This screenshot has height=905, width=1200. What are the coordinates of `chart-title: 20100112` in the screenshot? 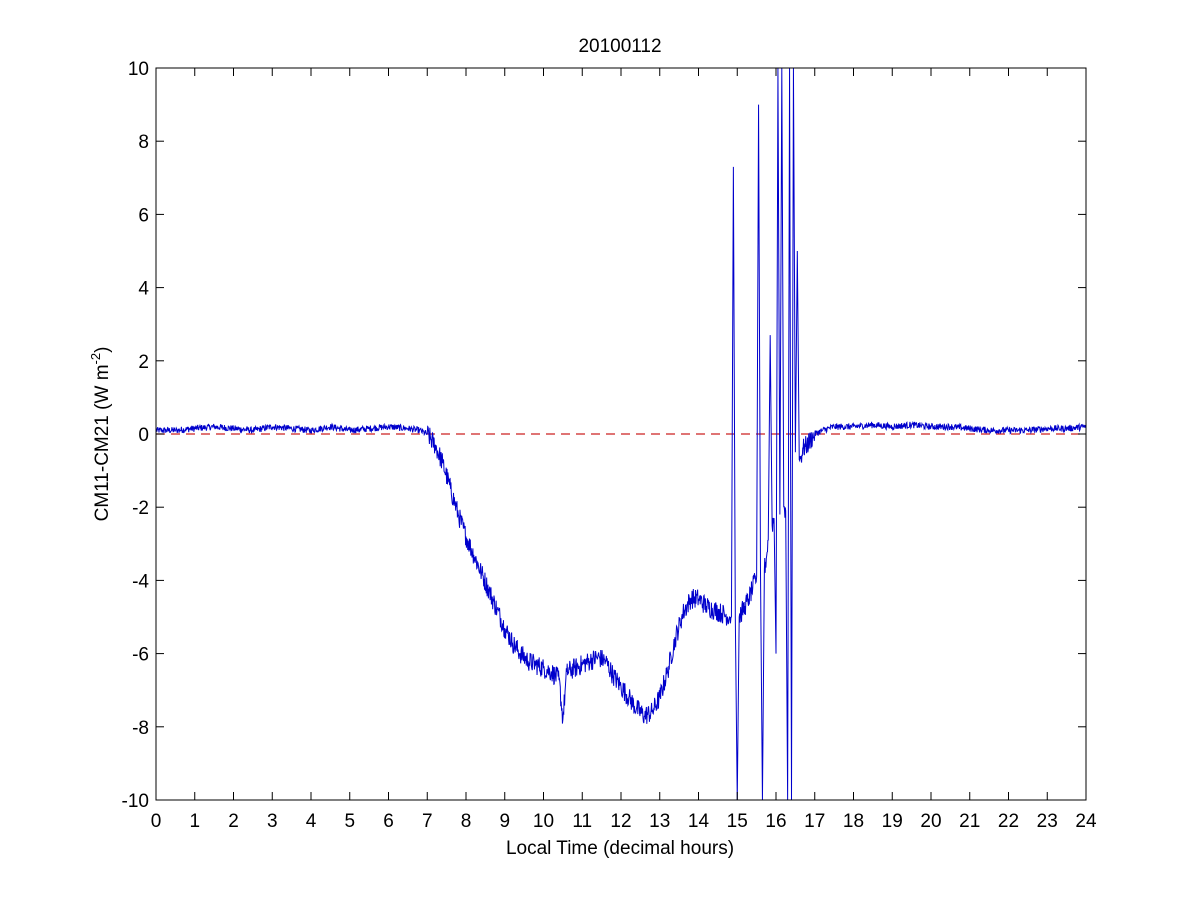 It's located at (619, 46).